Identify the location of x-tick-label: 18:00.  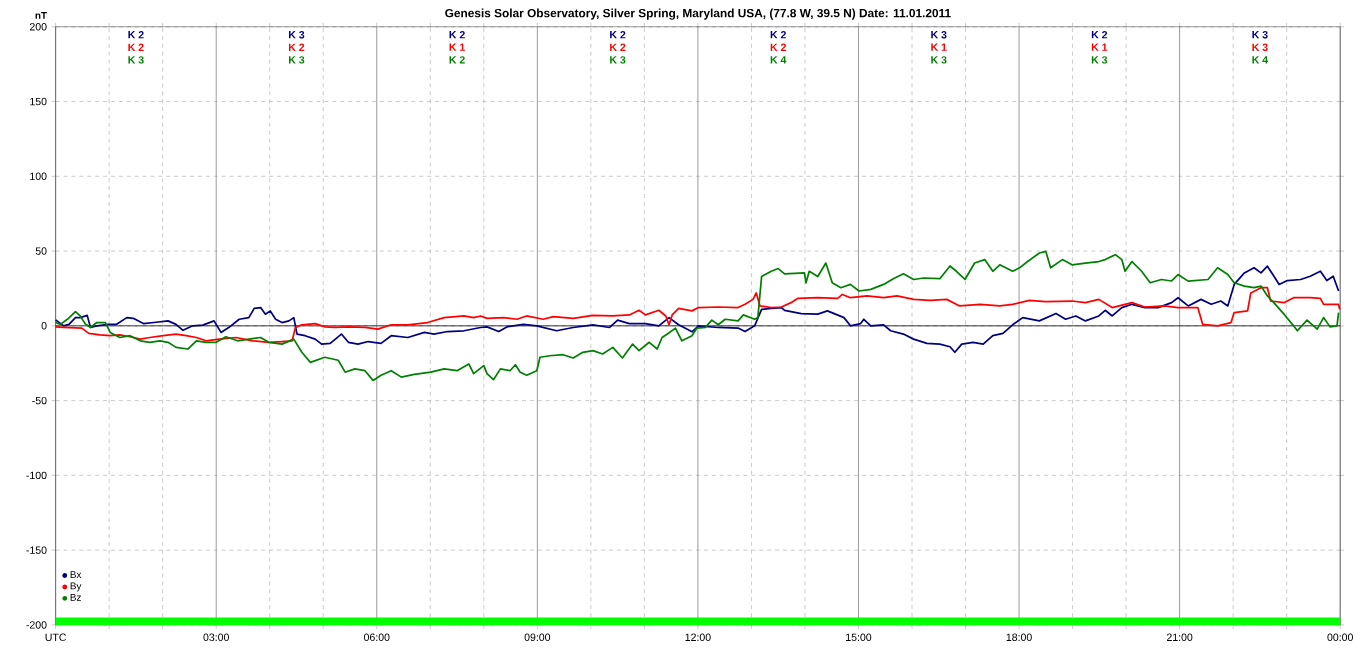
(1019, 637).